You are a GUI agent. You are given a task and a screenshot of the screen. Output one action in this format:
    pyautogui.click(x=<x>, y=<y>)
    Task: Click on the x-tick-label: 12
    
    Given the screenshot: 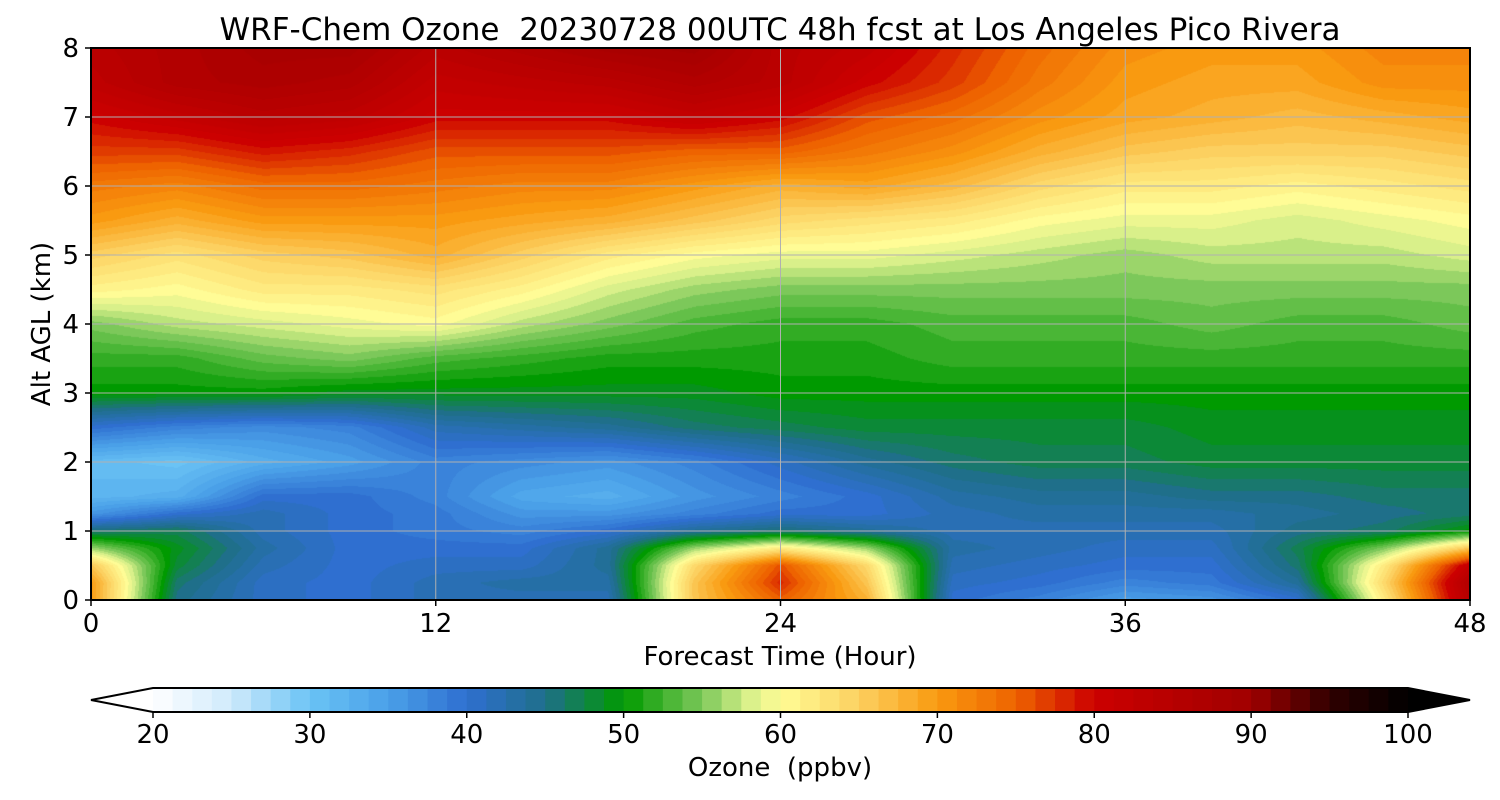 What is the action you would take?
    pyautogui.click(x=435, y=624)
    